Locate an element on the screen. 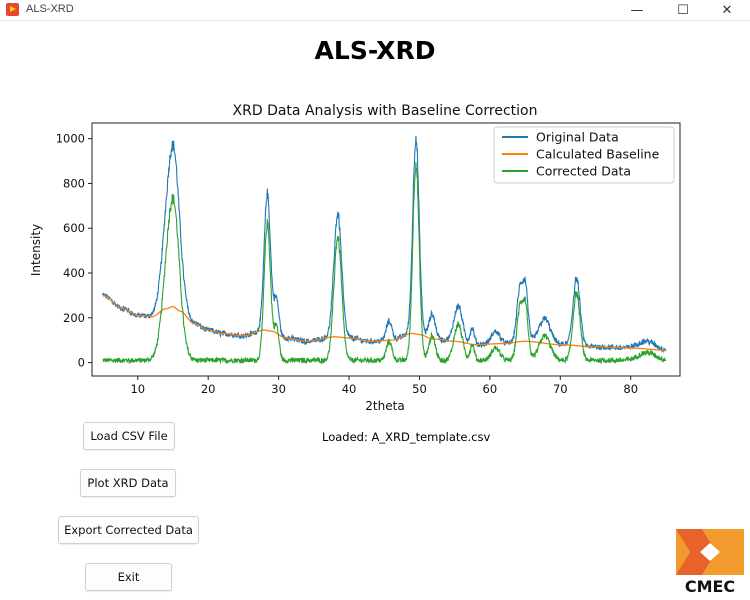 Image resolution: width=750 pixels, height=600 pixels. loaded-file-status: Loaded: A_XRD_template.csv is located at coordinates (406, 437).